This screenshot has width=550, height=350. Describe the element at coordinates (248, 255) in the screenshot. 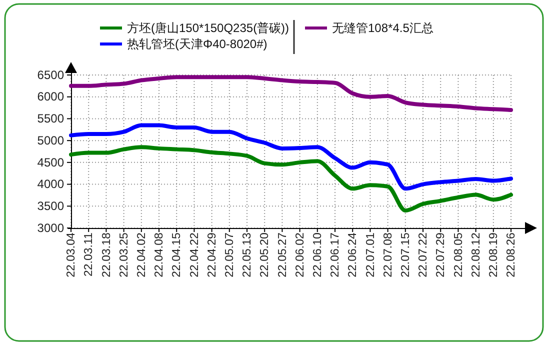

I see `x-tick-label: 22.05.13` at that location.